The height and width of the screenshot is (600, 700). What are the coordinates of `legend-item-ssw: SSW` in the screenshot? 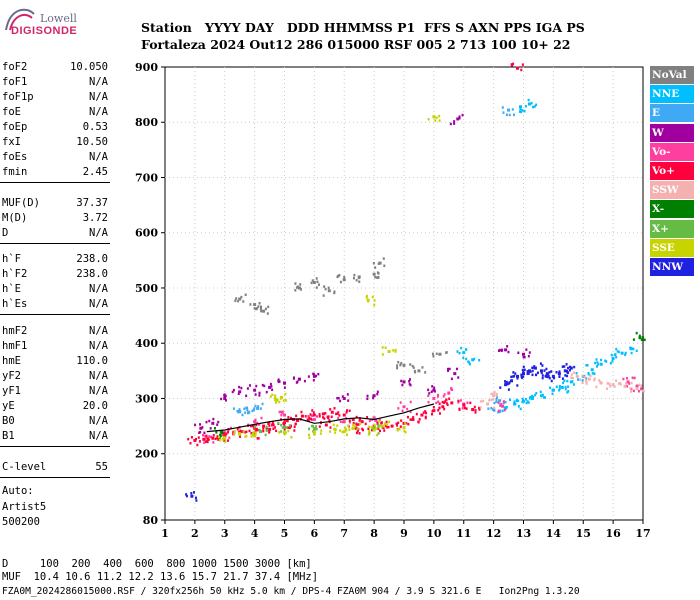 It's located at (672, 190).